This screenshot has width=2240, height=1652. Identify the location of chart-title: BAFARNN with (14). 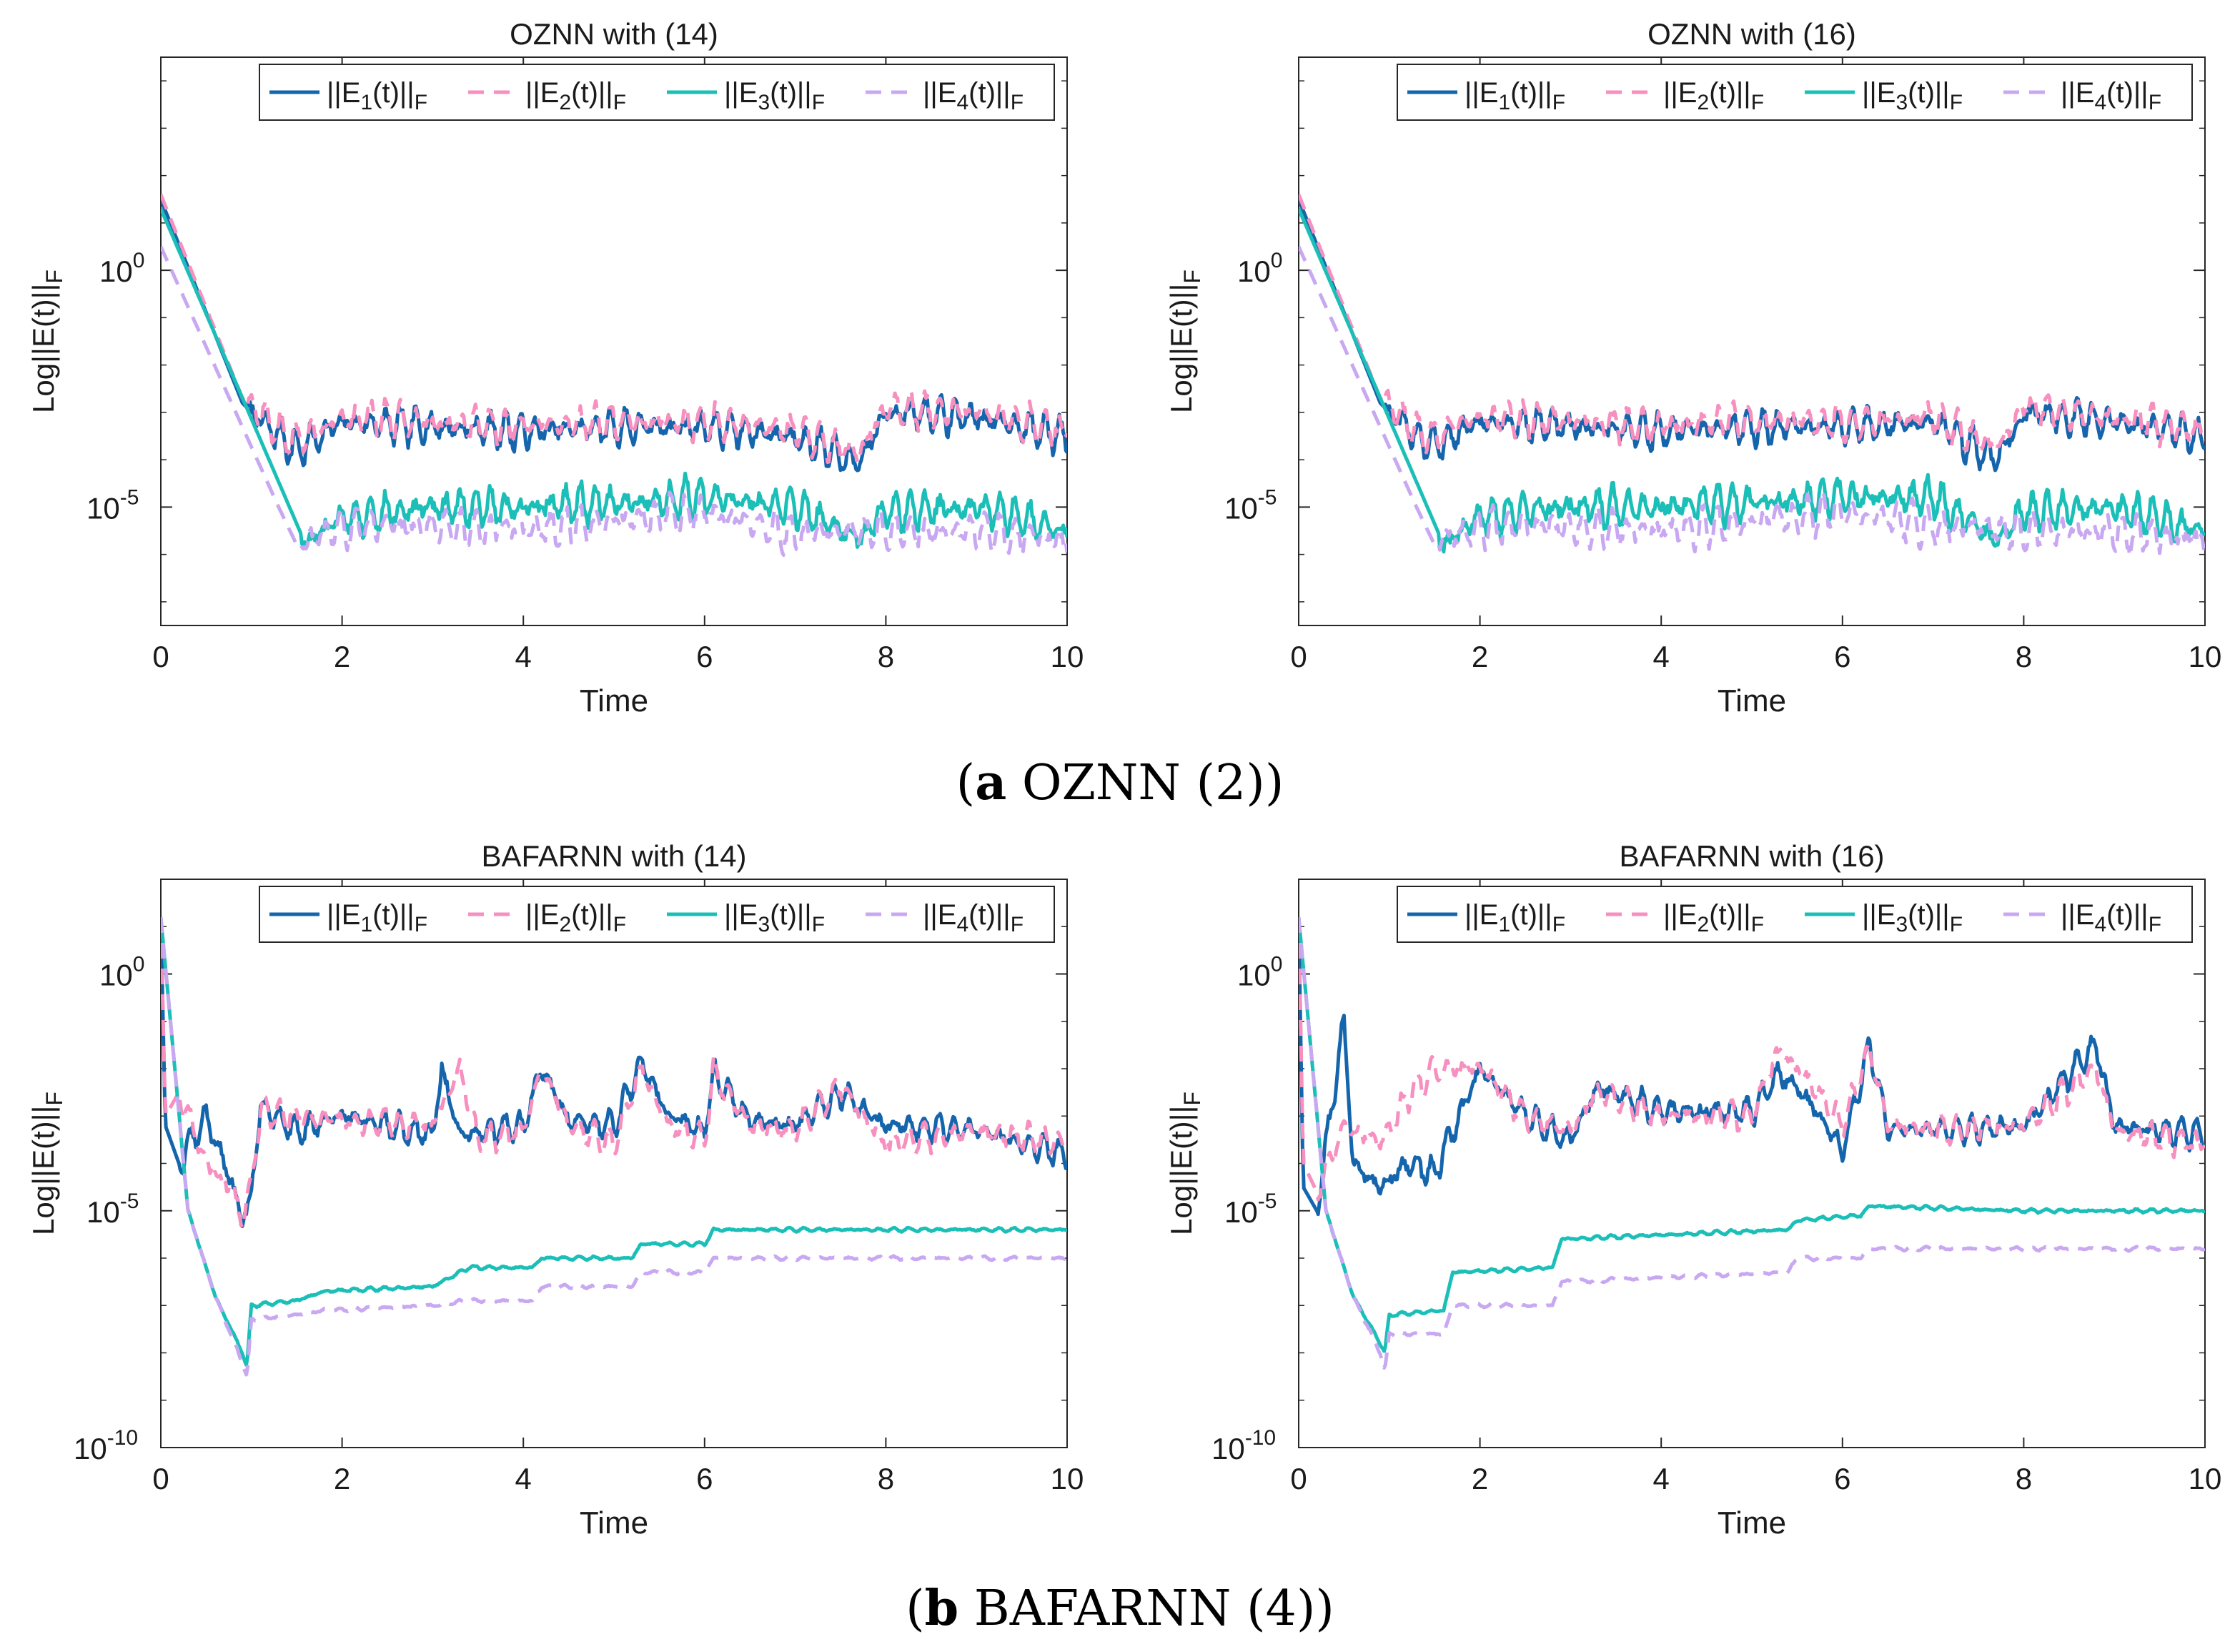
(613, 856).